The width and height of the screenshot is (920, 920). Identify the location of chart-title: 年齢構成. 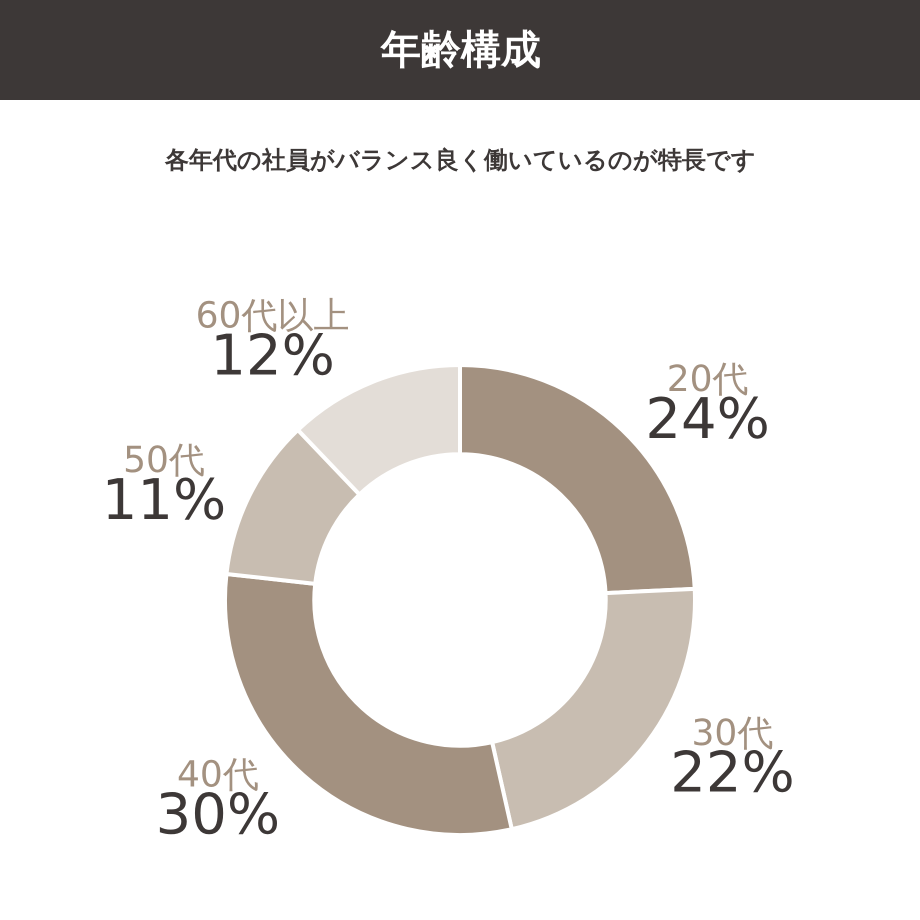
(460, 50).